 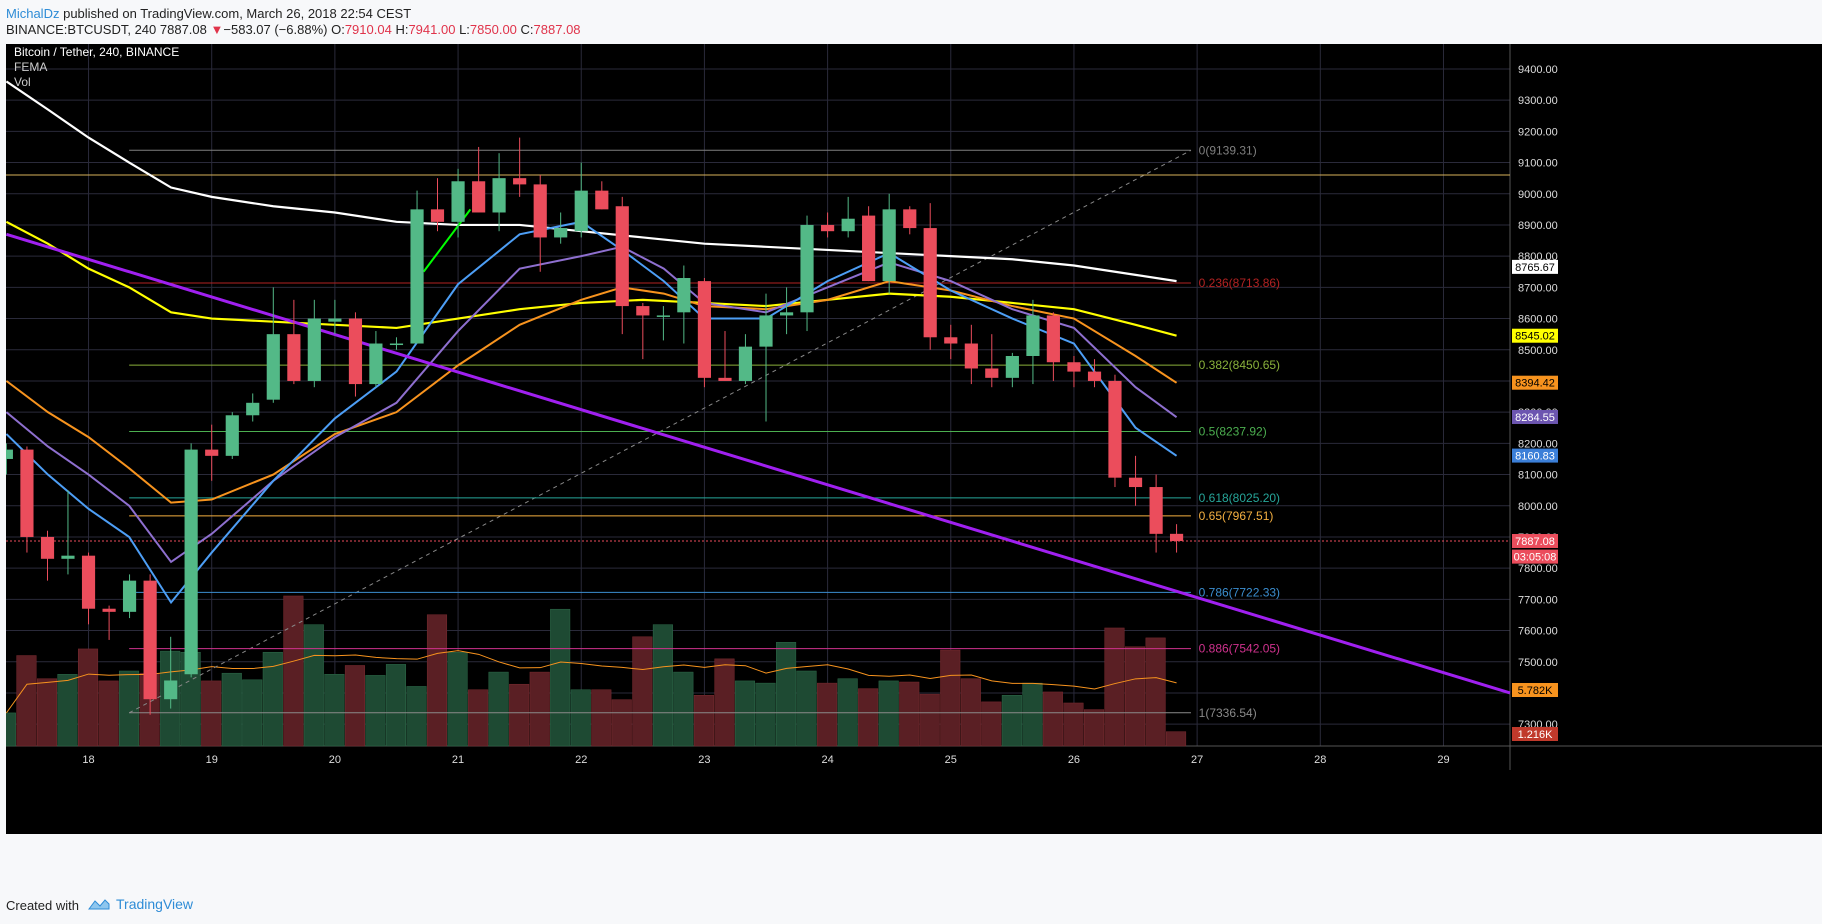 I want to click on y-tick-label: 9200.00, so click(x=1538, y=132).